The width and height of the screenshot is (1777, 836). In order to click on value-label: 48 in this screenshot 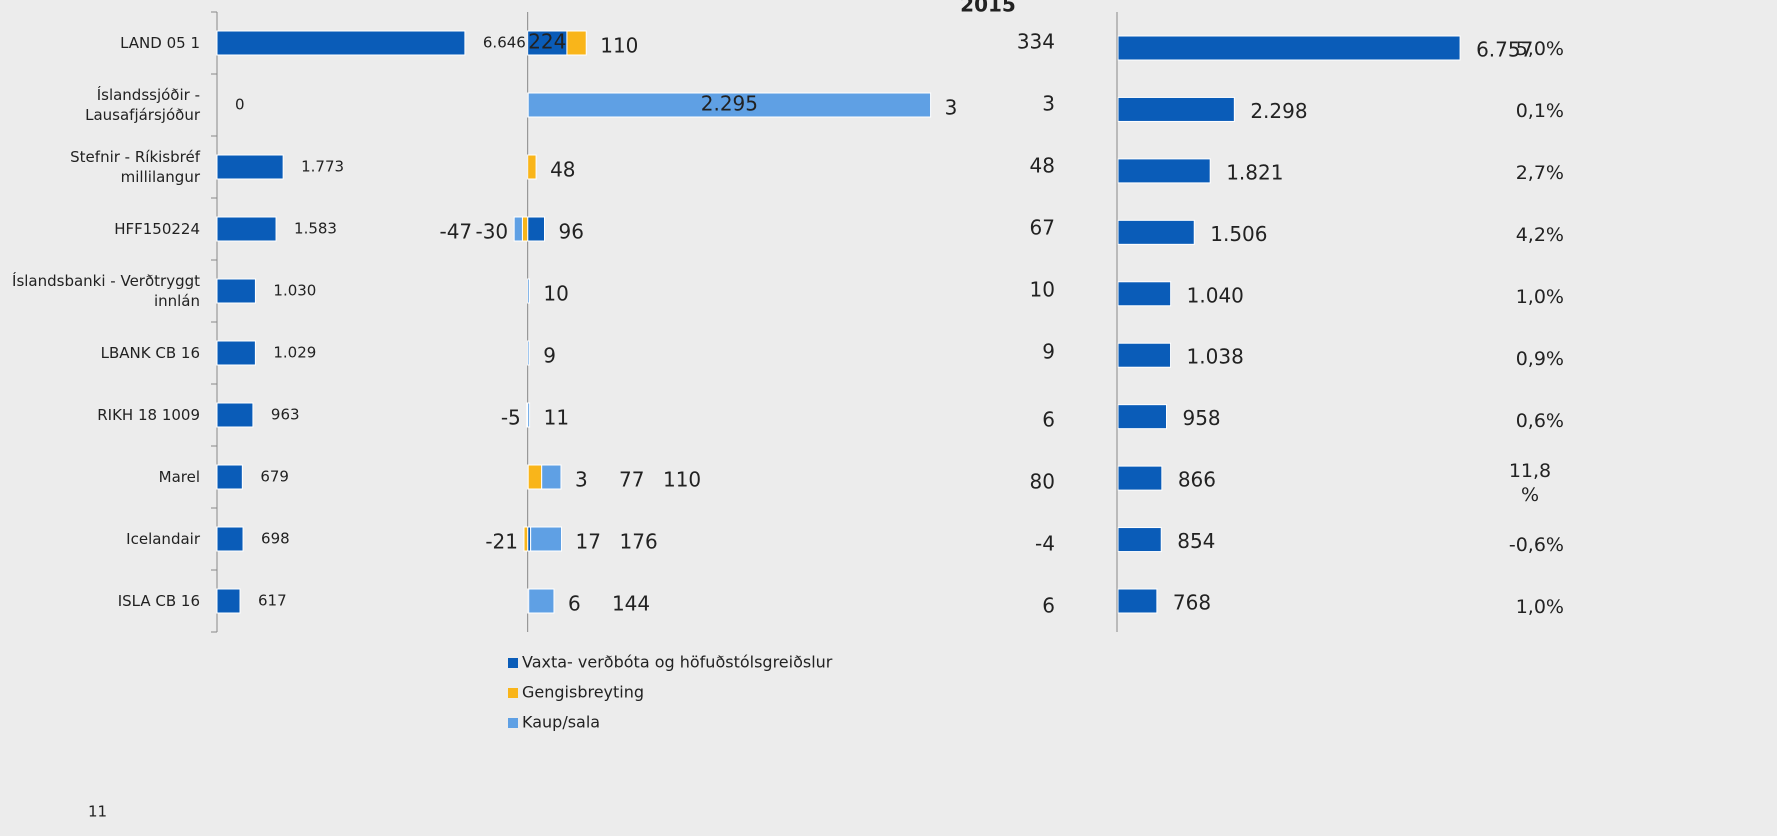, I will do `click(562, 170)`.